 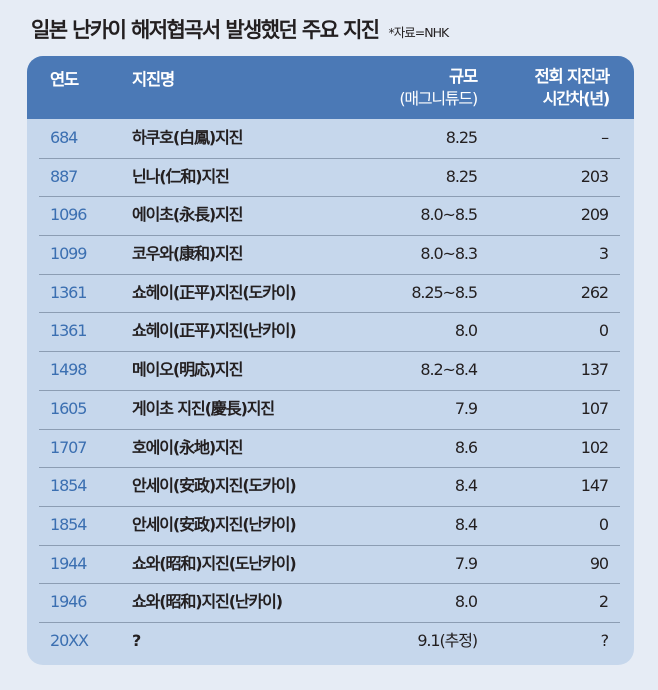 I want to click on year-cell: 1096, so click(x=68, y=215).